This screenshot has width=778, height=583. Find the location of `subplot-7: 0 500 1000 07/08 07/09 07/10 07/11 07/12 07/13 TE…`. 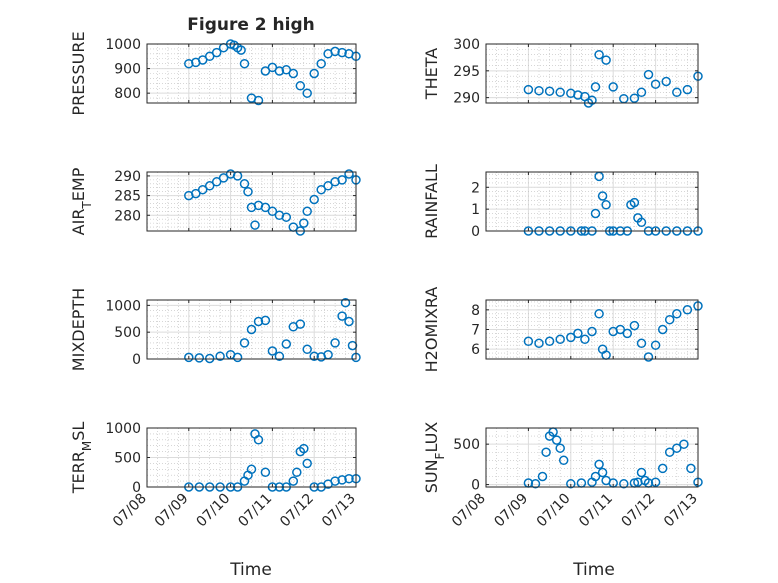

subplot-7: 0 500 1000 07/08 07/09 07/10 07/11 07/12 07/13 TE… is located at coordinates (215, 476).